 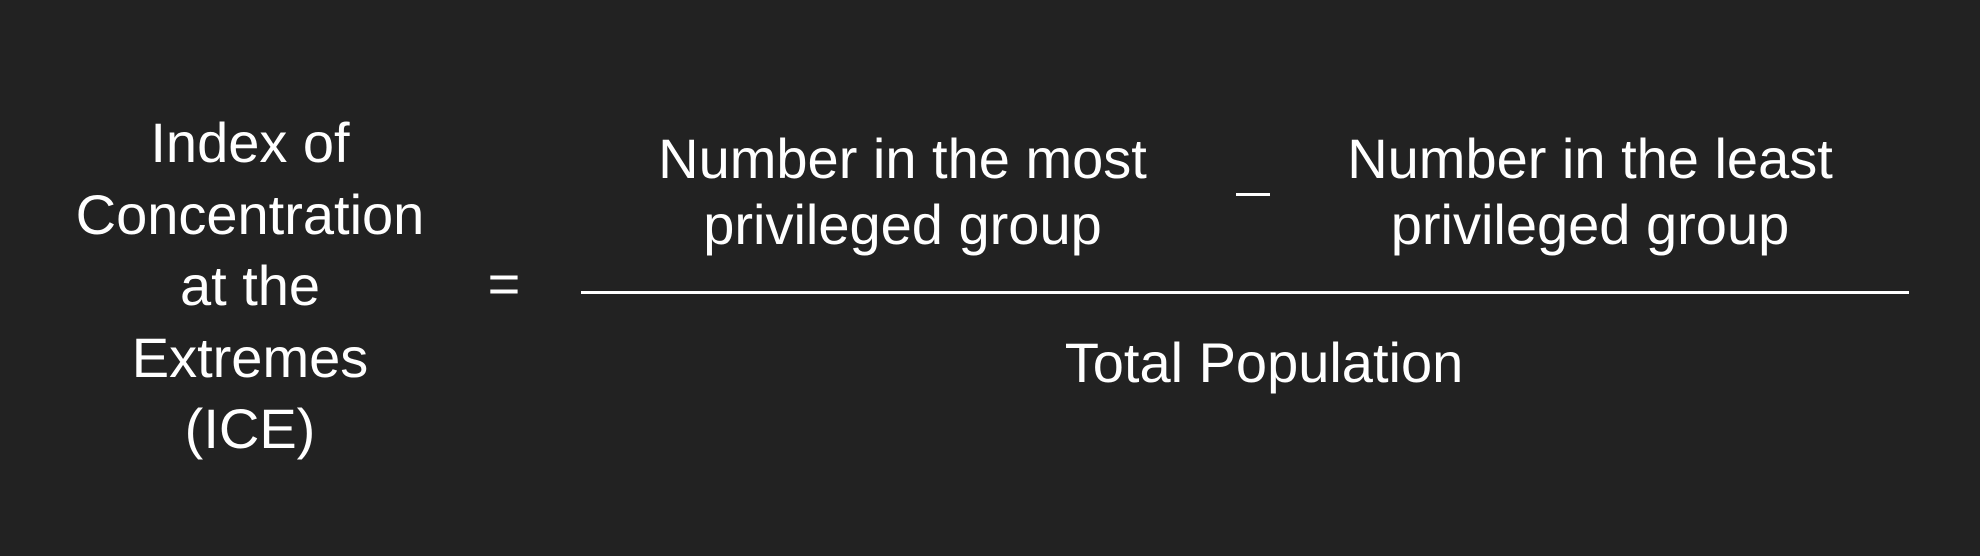 What do you see at coordinates (1253, 194) in the screenshot?
I see `minus-operator` at bounding box center [1253, 194].